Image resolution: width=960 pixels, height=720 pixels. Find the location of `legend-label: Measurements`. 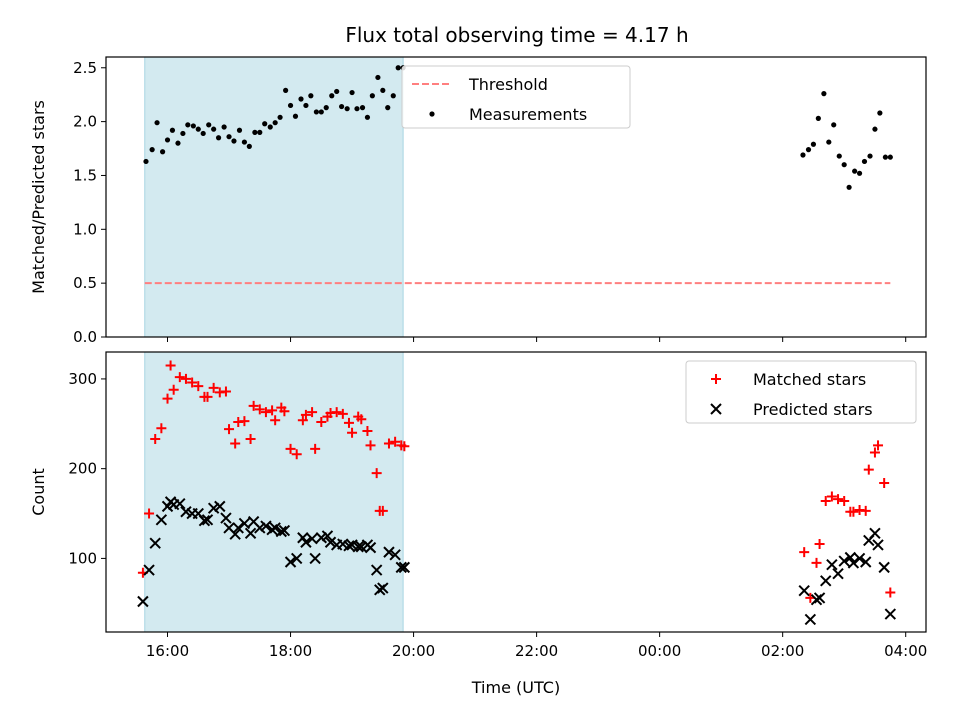

legend-label: Measurements is located at coordinates (528, 114).